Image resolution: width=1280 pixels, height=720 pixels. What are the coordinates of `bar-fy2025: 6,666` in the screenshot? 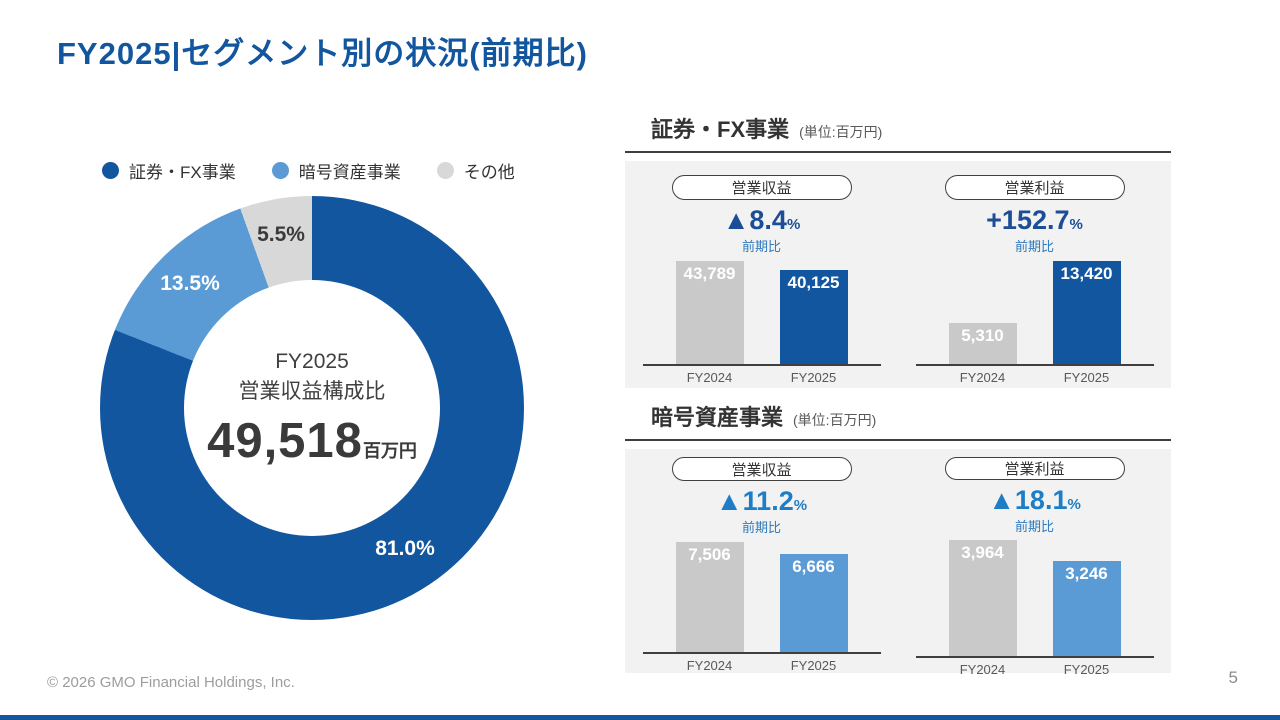 It's located at (813, 603).